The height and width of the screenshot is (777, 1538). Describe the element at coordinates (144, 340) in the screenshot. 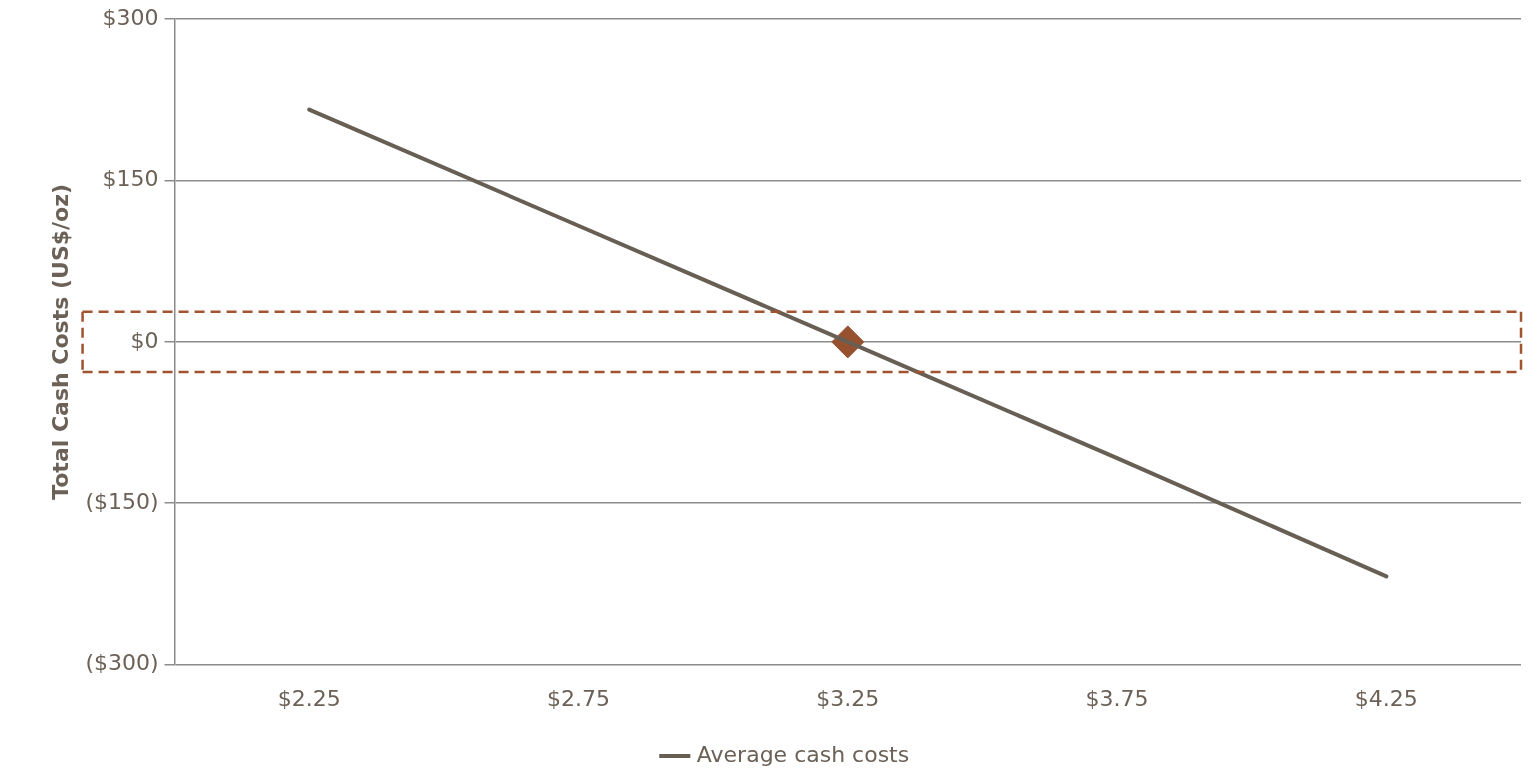

I see `y-tick-label: $0` at that location.